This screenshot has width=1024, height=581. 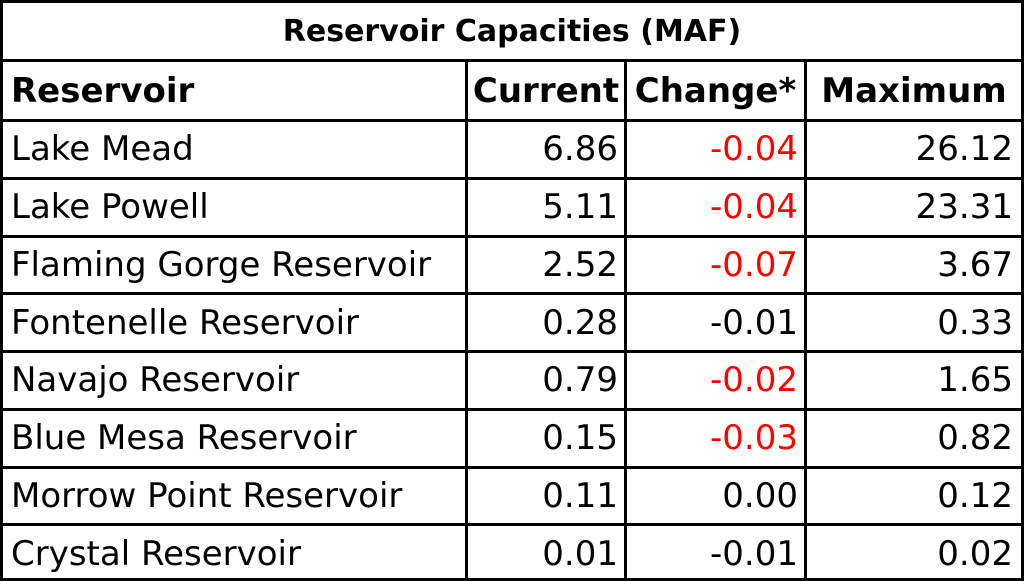 What do you see at coordinates (914, 207) in the screenshot?
I see `maximum-value-cell: 23.31` at bounding box center [914, 207].